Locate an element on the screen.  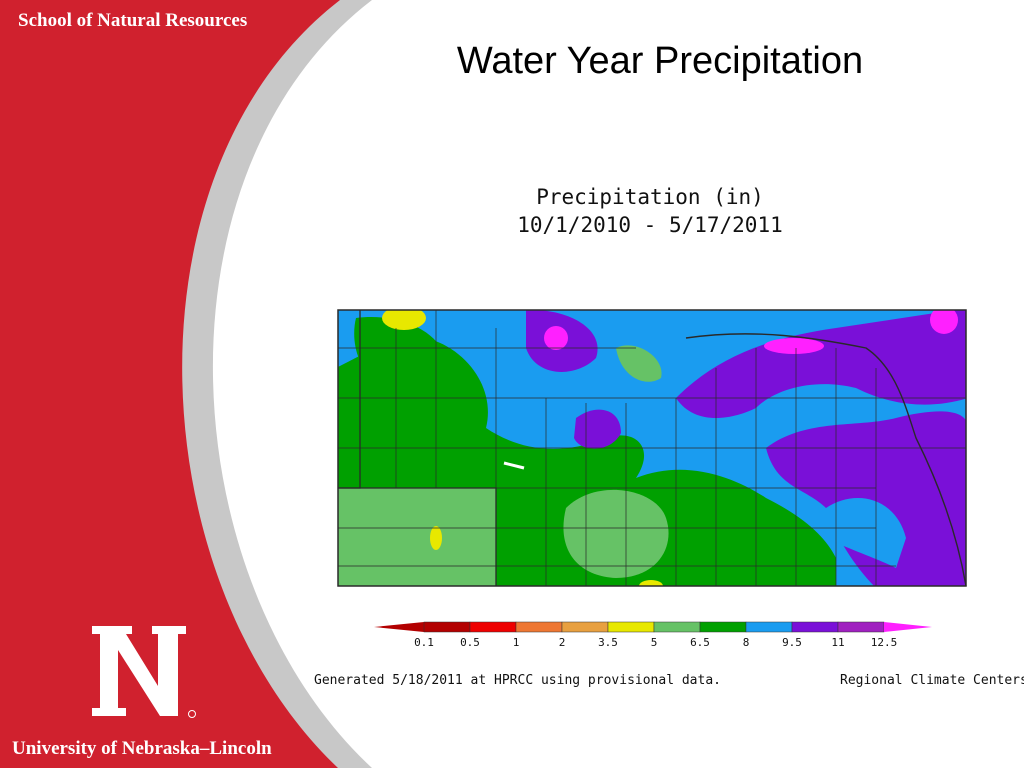
credit-note: Regional Climate Centers is located at coordinates (932, 680).